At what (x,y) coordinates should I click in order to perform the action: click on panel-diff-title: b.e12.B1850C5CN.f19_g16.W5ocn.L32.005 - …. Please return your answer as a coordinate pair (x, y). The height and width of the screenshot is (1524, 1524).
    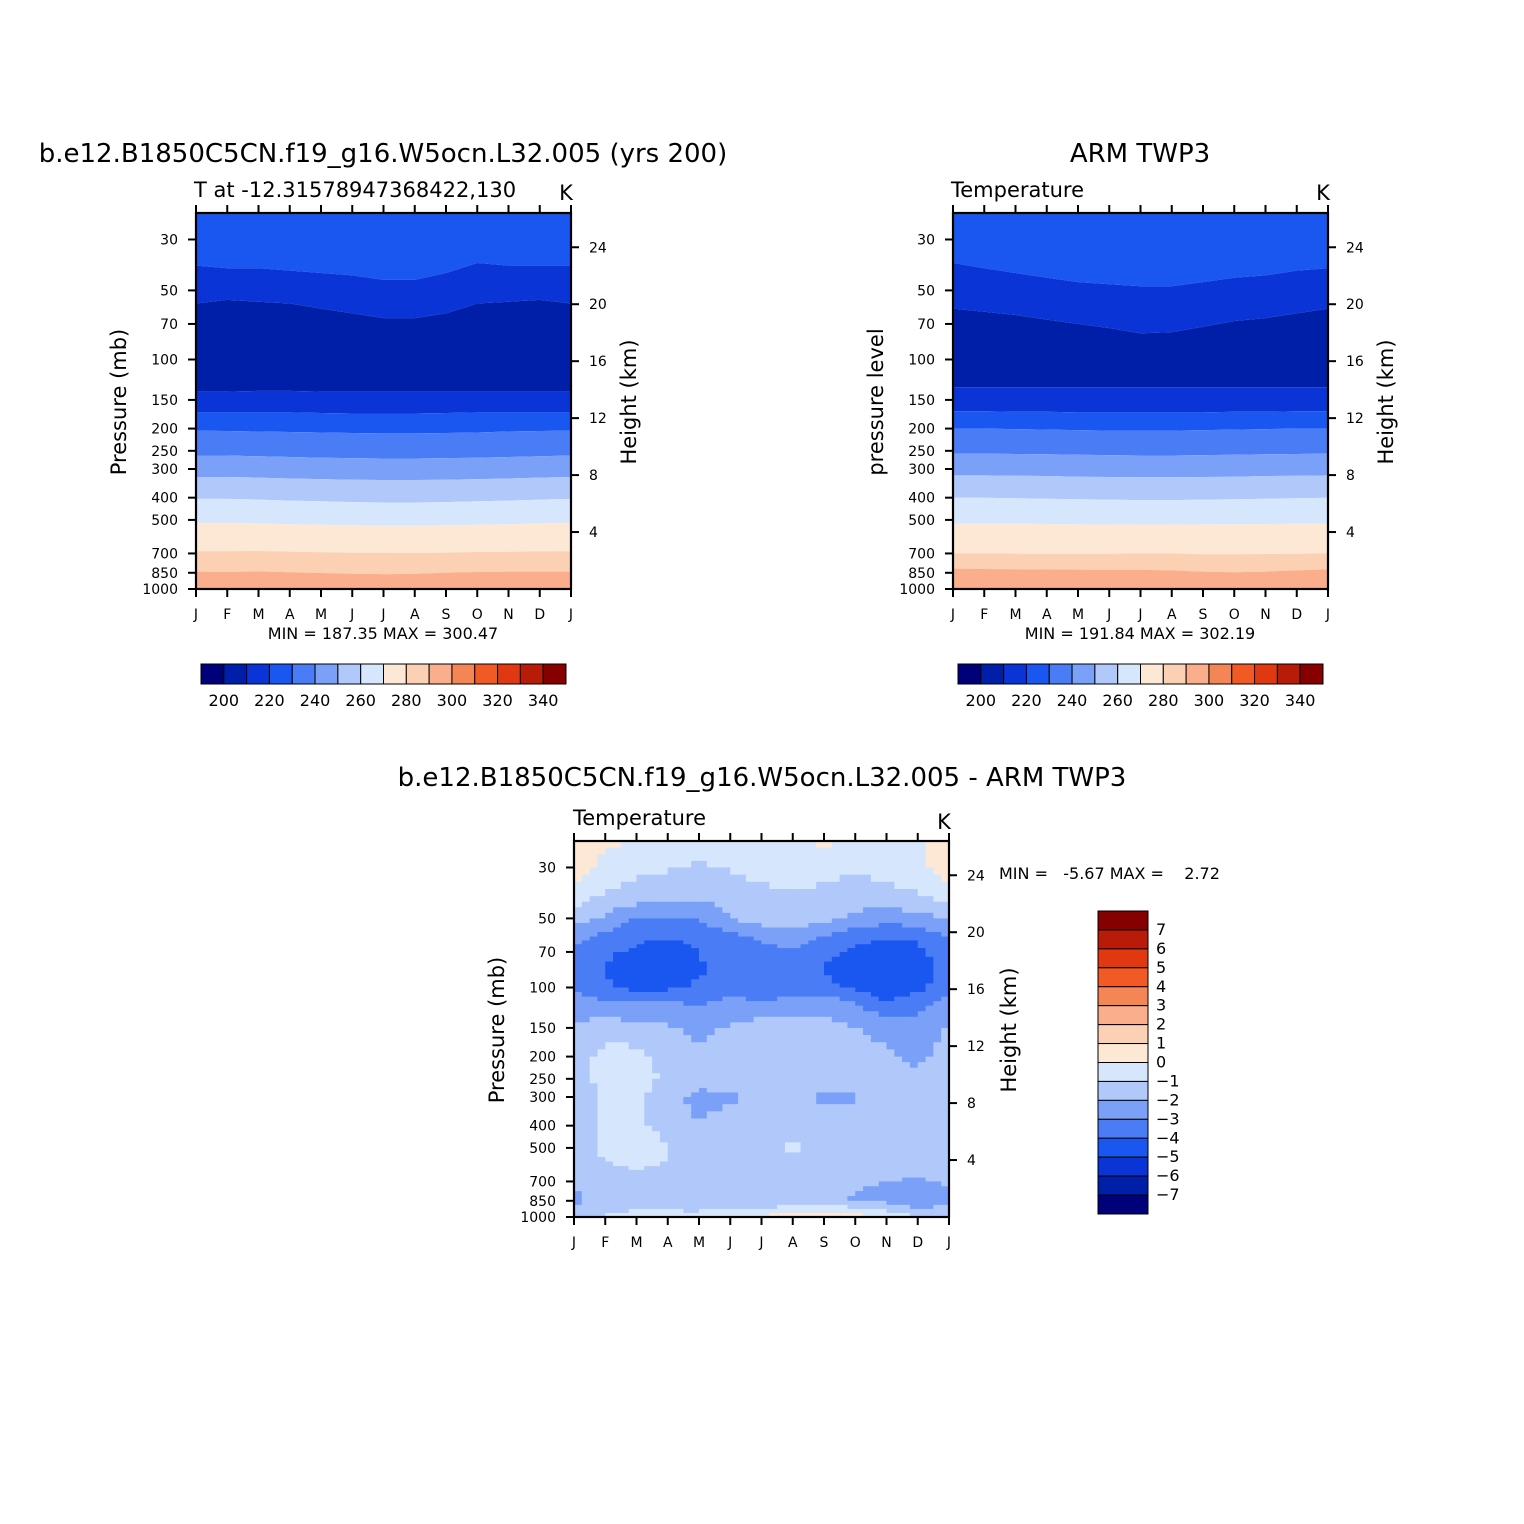
    Looking at the image, I should click on (762, 778).